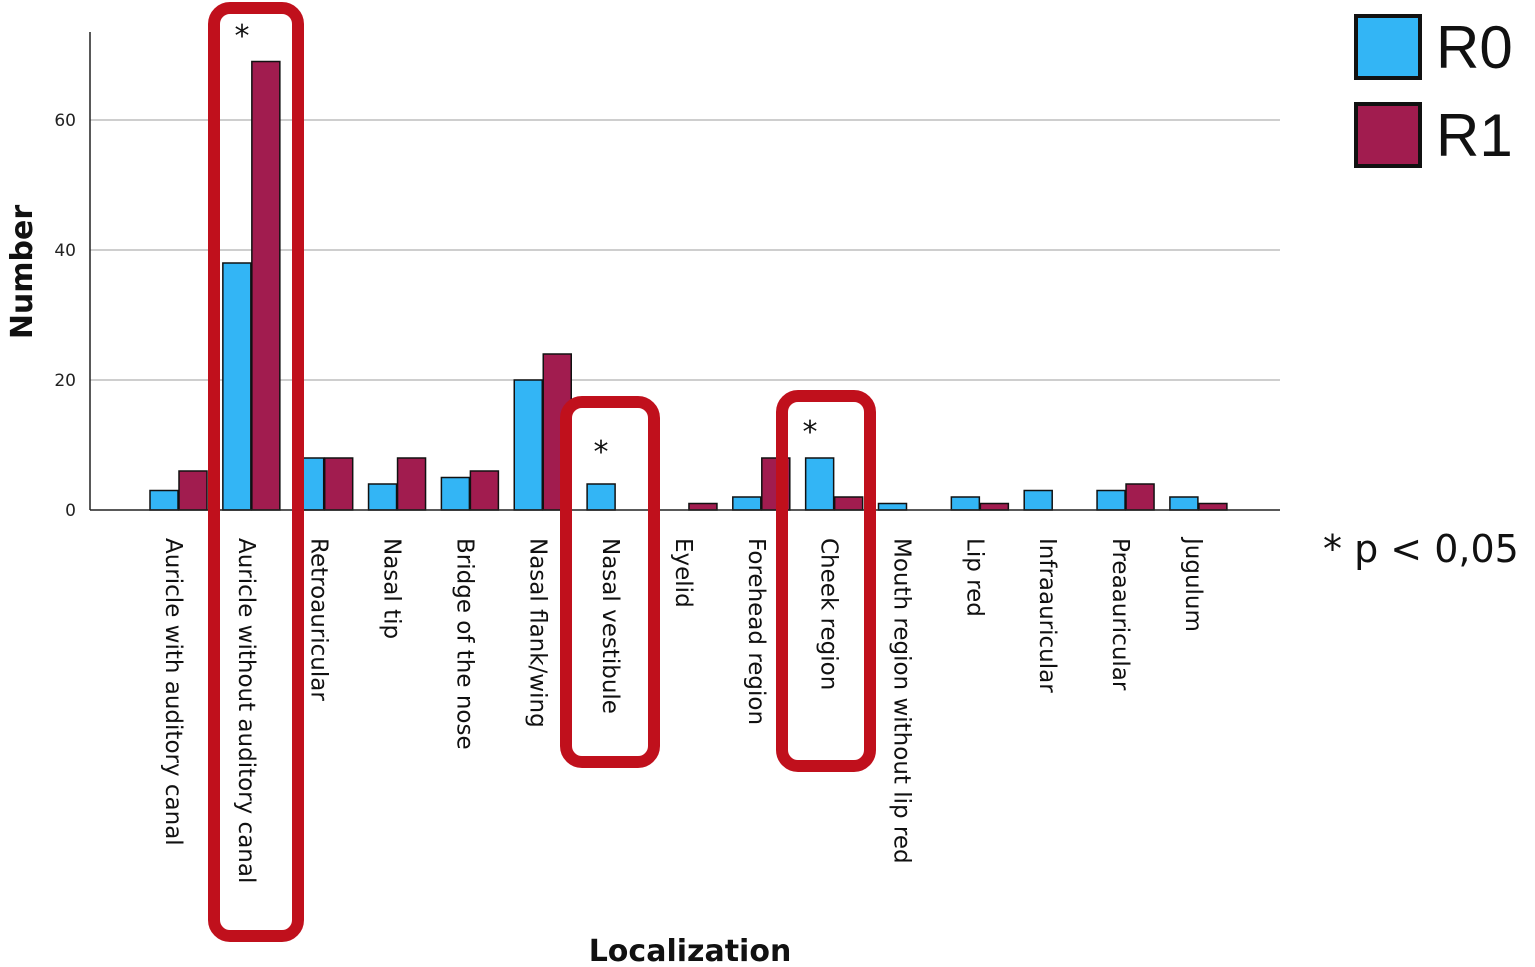  What do you see at coordinates (683, 573) in the screenshot?
I see `x-tick-label: Eyelid` at bounding box center [683, 573].